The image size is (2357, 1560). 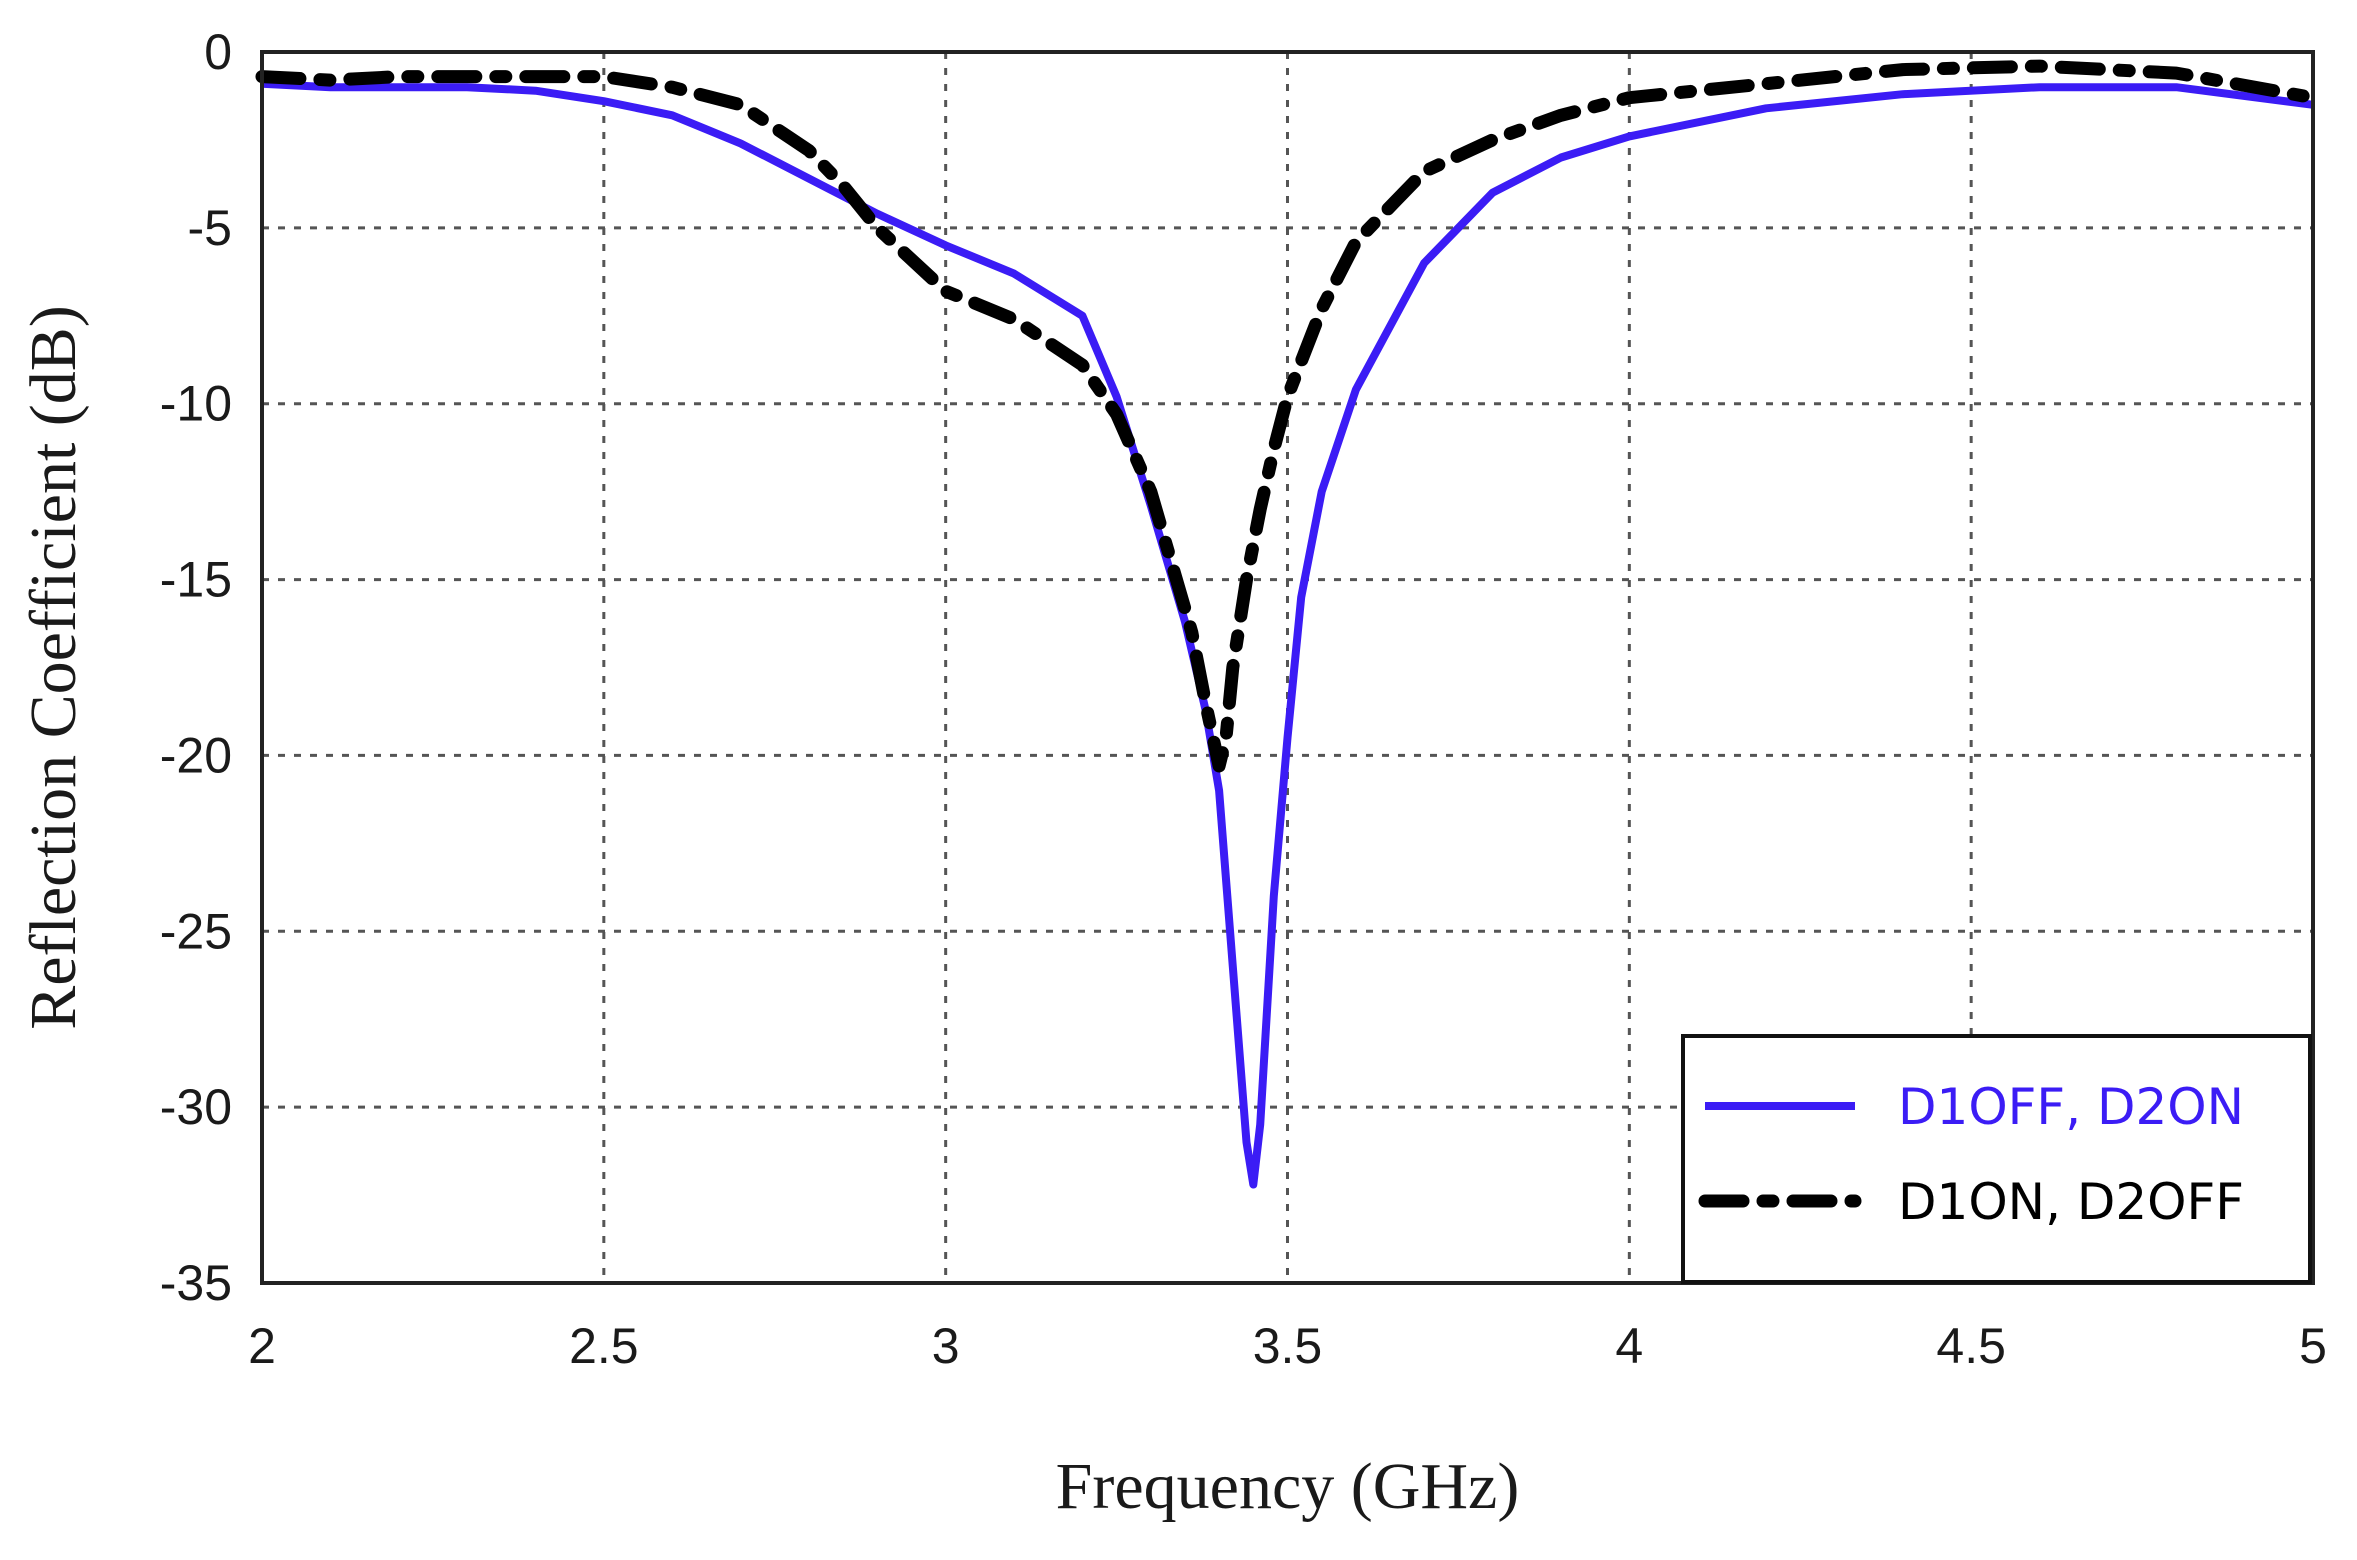 I want to click on x-axis-title: Frequency (GHz), so click(x=1288, y=1486).